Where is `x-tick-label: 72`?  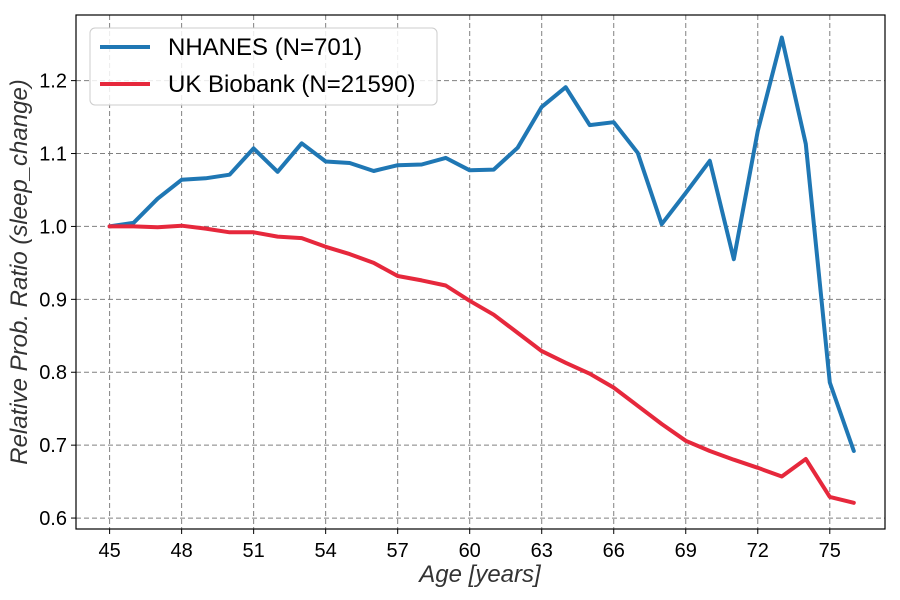 x-tick-label: 72 is located at coordinates (758, 551).